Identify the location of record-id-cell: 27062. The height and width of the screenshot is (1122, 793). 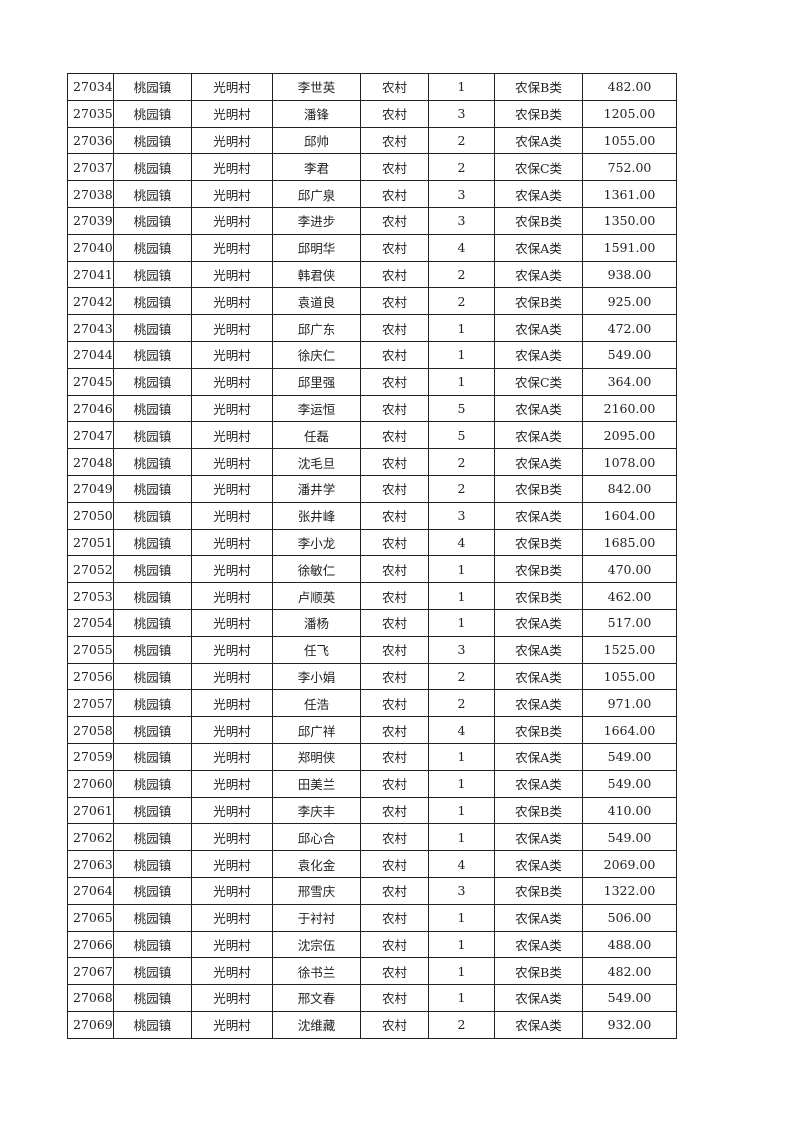
(90, 837).